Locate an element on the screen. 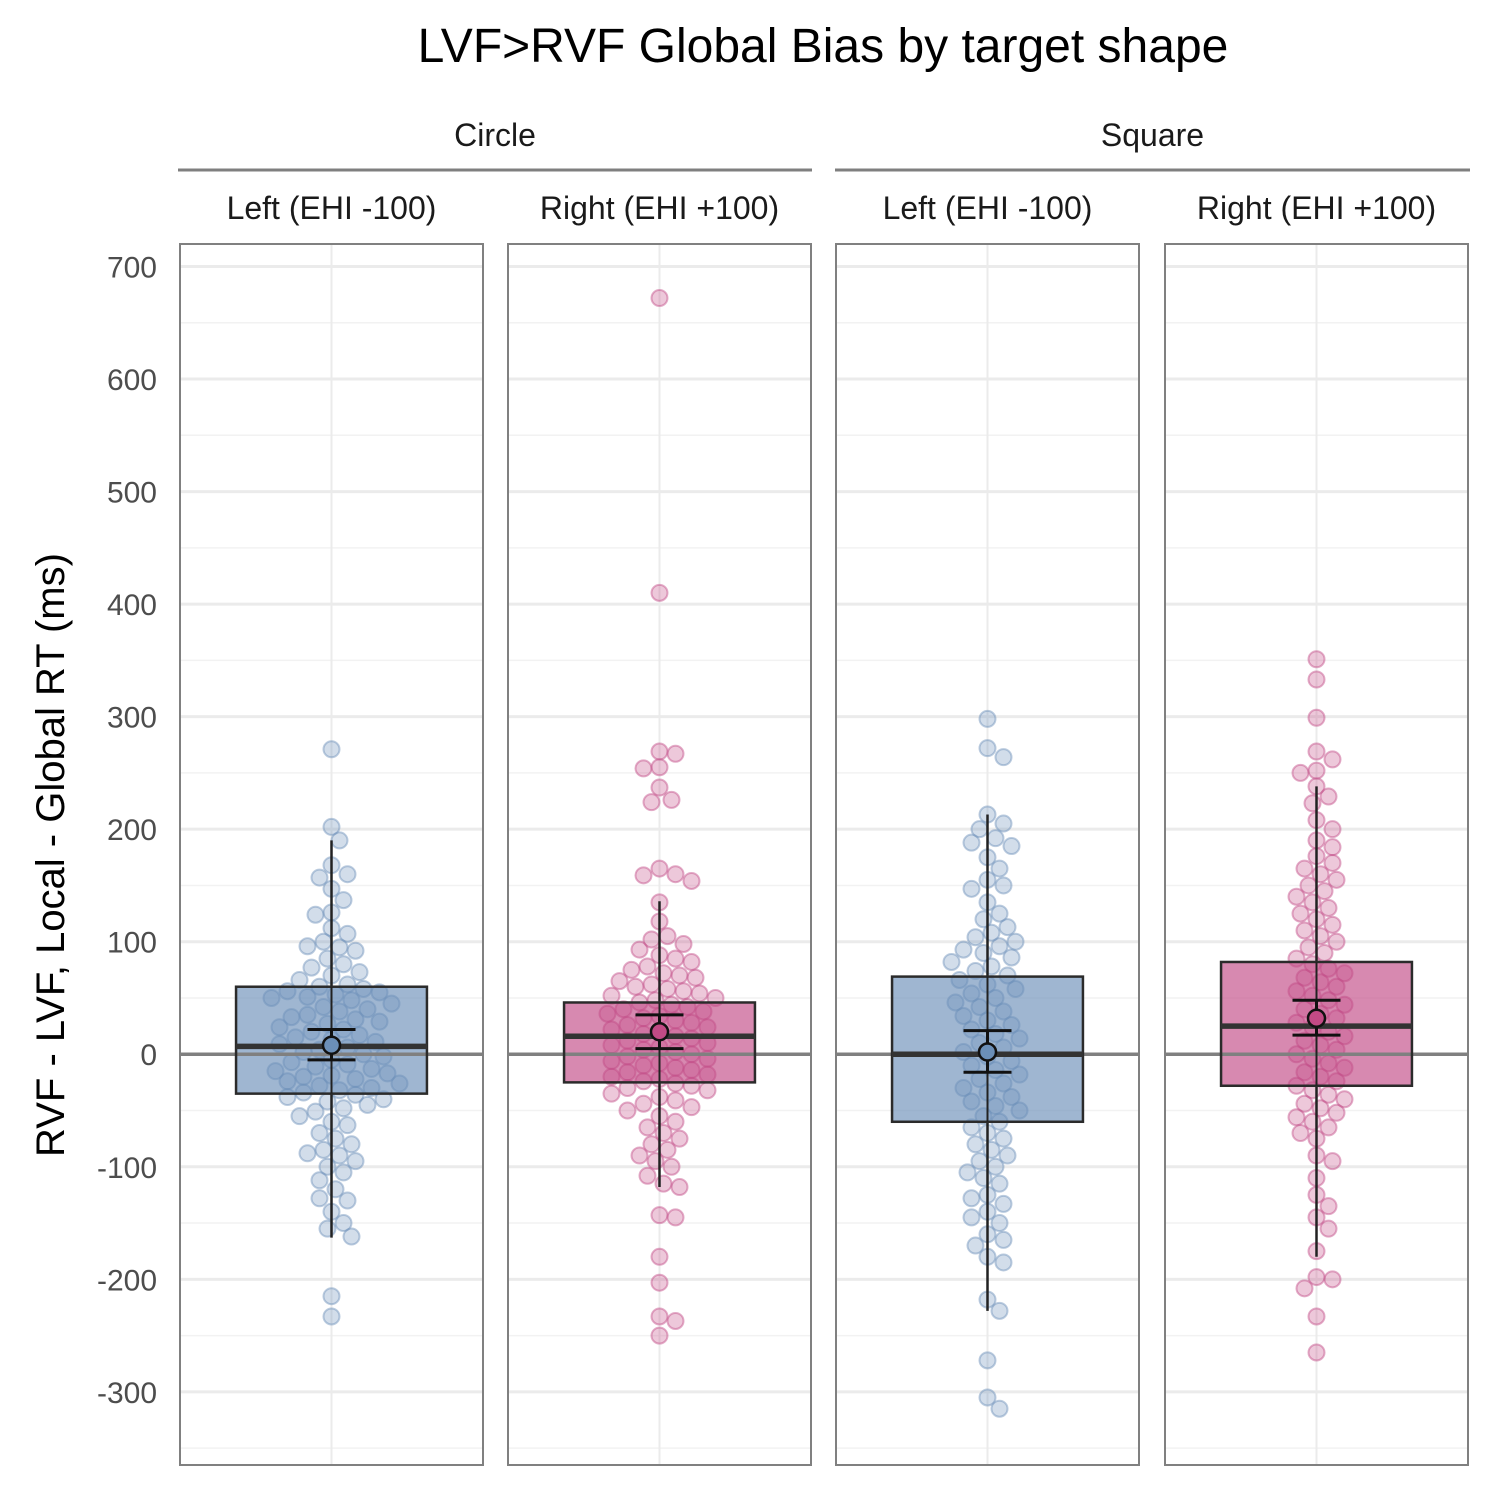 This screenshot has height=1500, width=1500. y-axis-label: RVF - LVF, Local - Global RT (ms) is located at coordinates (51, 855).